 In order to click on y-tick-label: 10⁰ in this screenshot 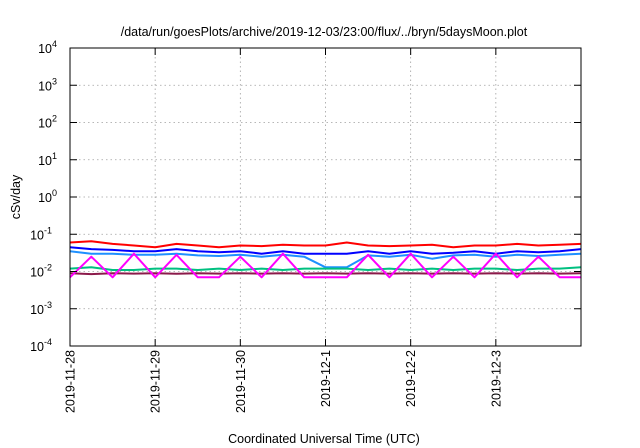, I will do `click(47, 196)`.